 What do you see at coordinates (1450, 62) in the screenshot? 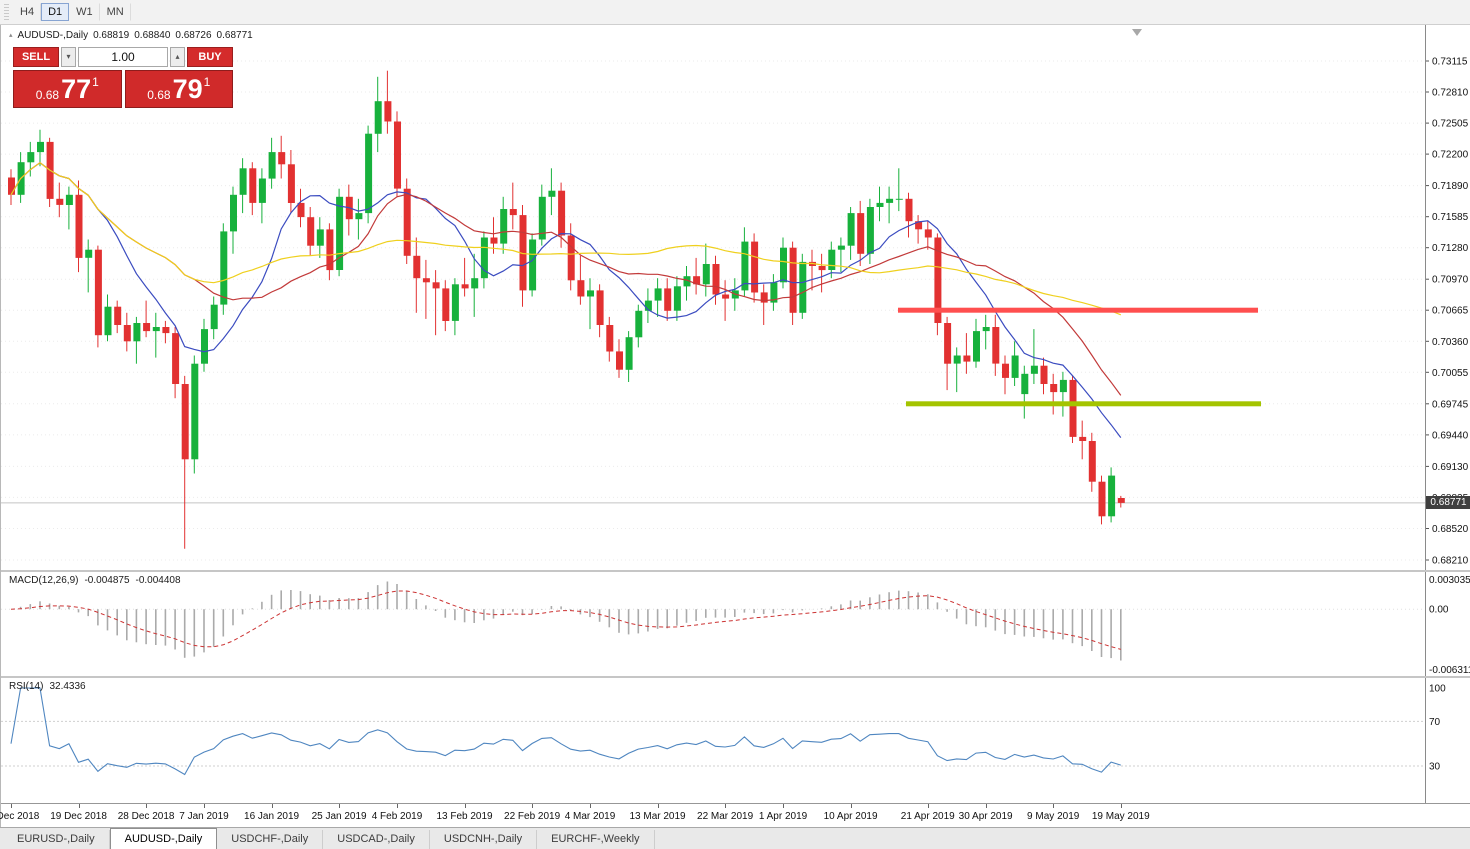
I see `svg-text: 0.73115` at bounding box center [1450, 62].